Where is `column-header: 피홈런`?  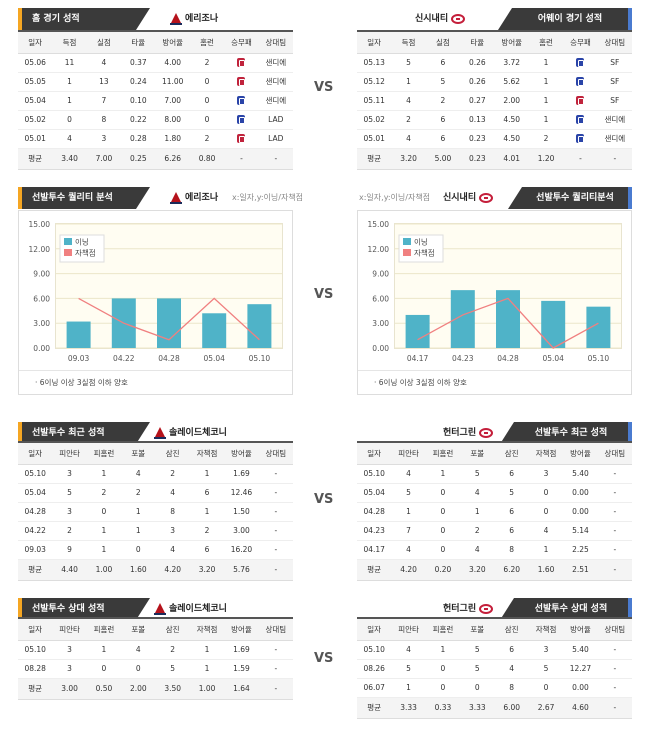 column-header: 피홈런 is located at coordinates (104, 629).